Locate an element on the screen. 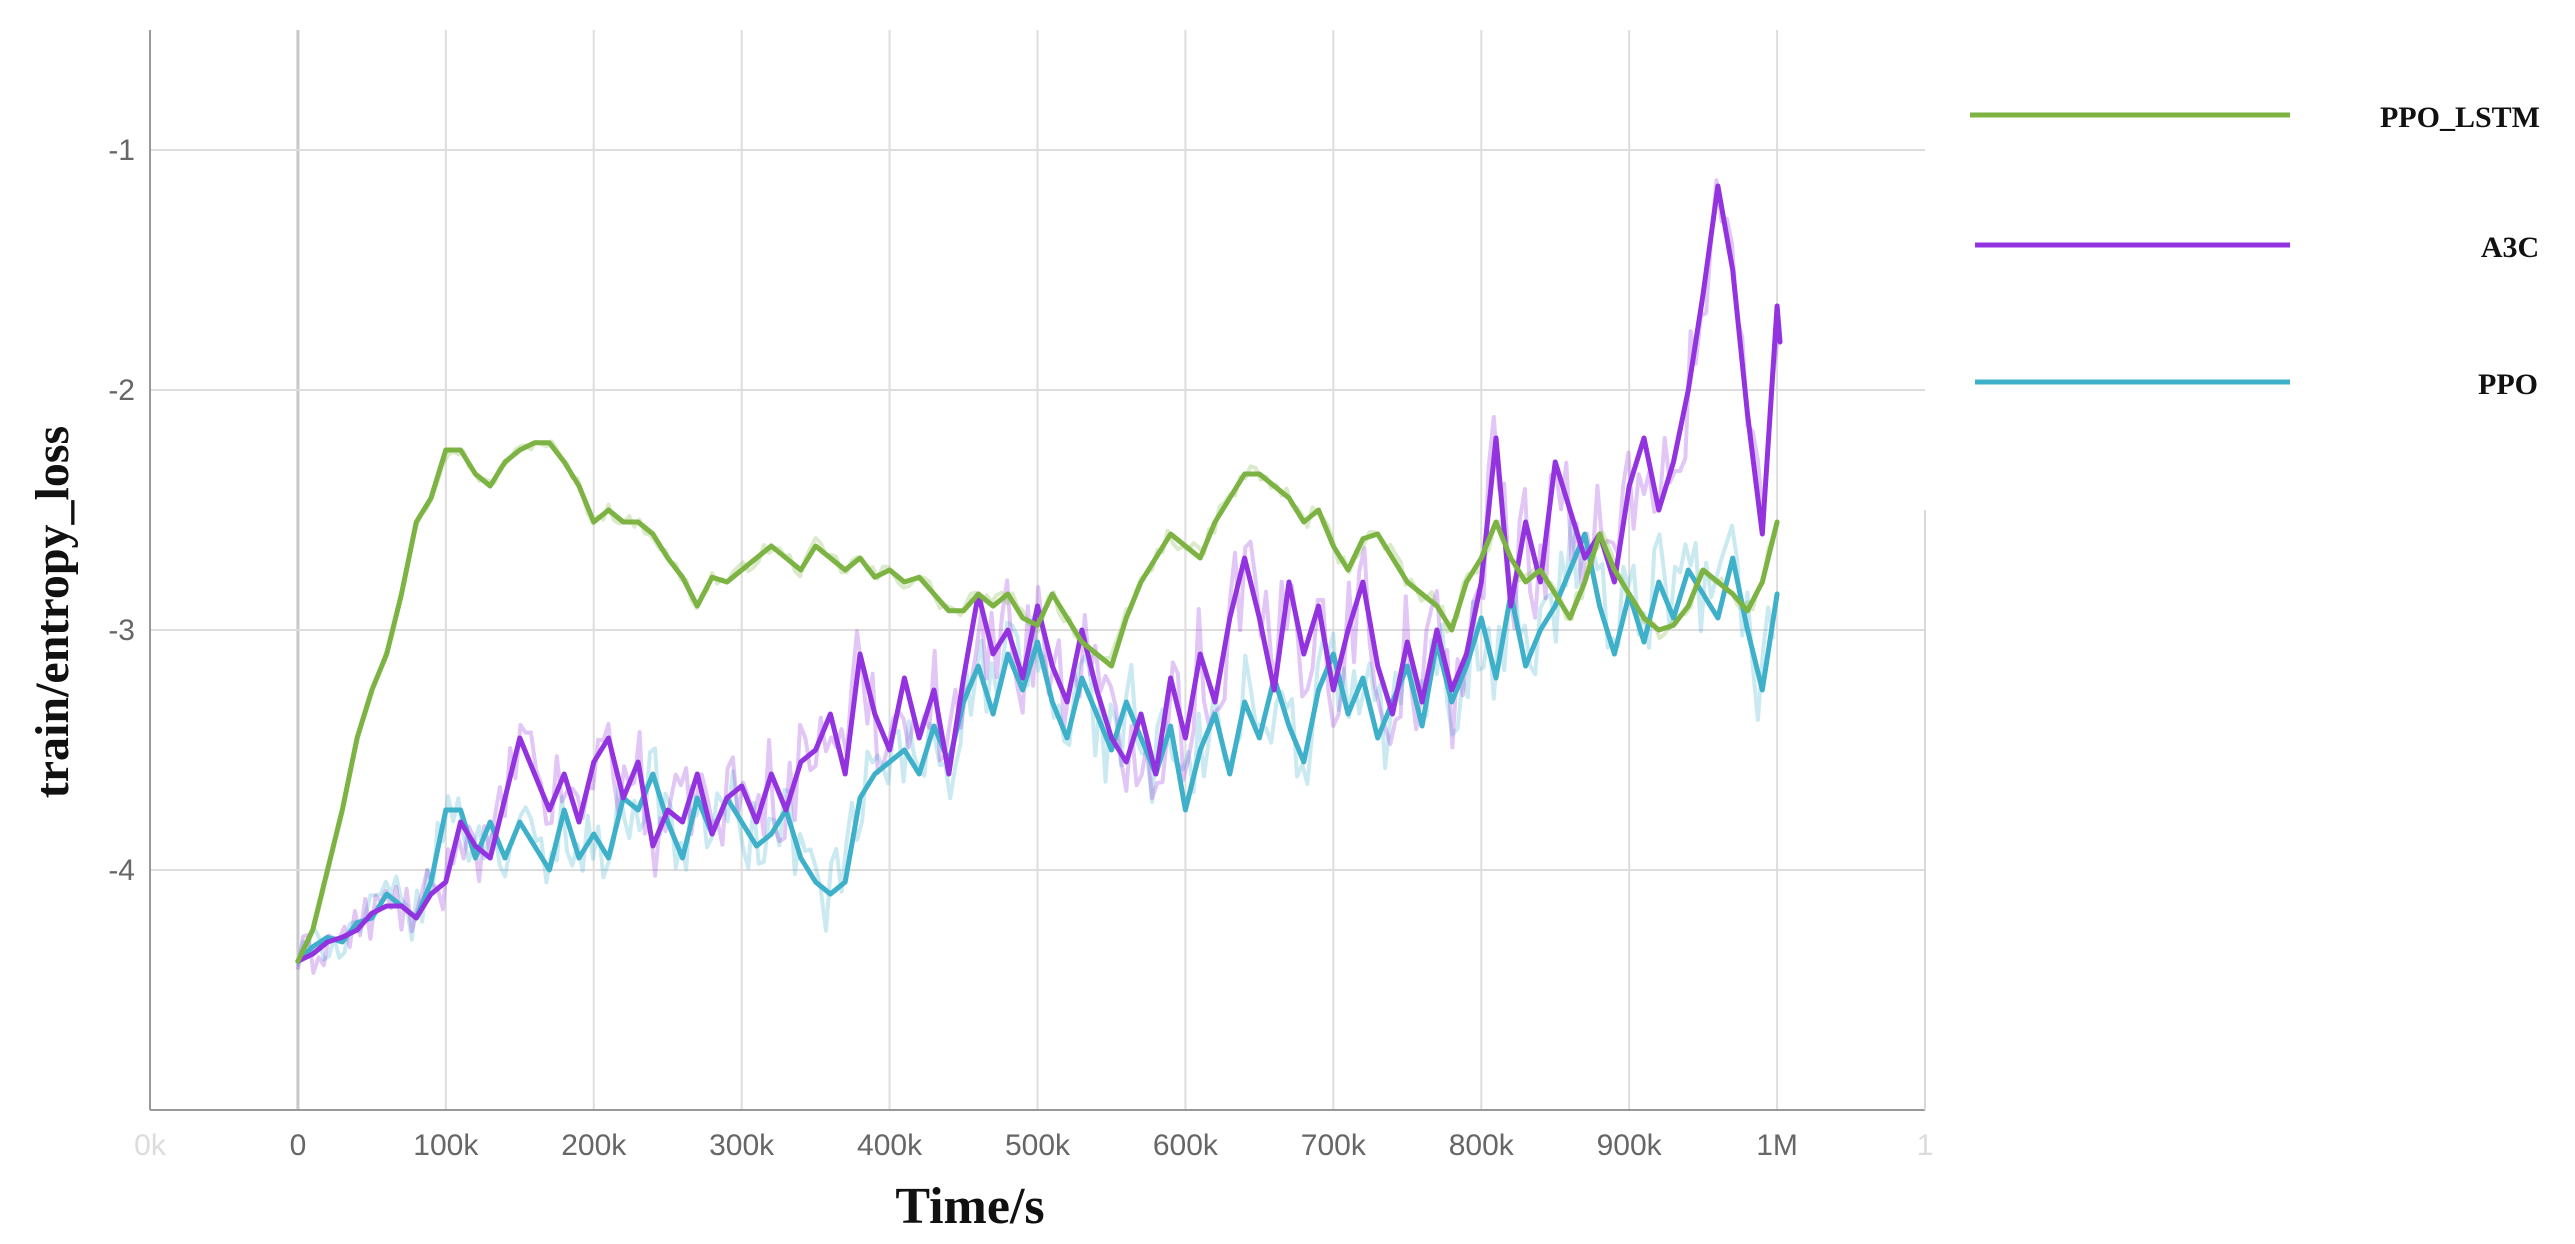 This screenshot has height=1244, width=2575. x-tick-label: 600k is located at coordinates (1186, 1145).